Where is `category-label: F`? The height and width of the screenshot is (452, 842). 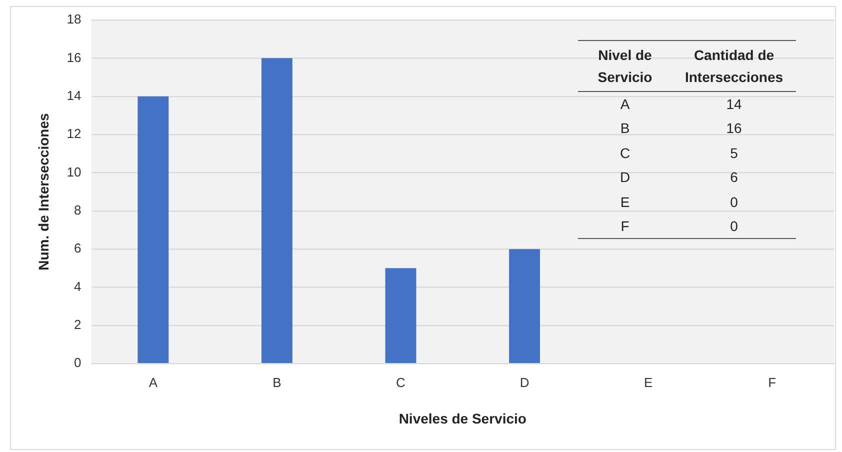 category-label: F is located at coordinates (625, 226).